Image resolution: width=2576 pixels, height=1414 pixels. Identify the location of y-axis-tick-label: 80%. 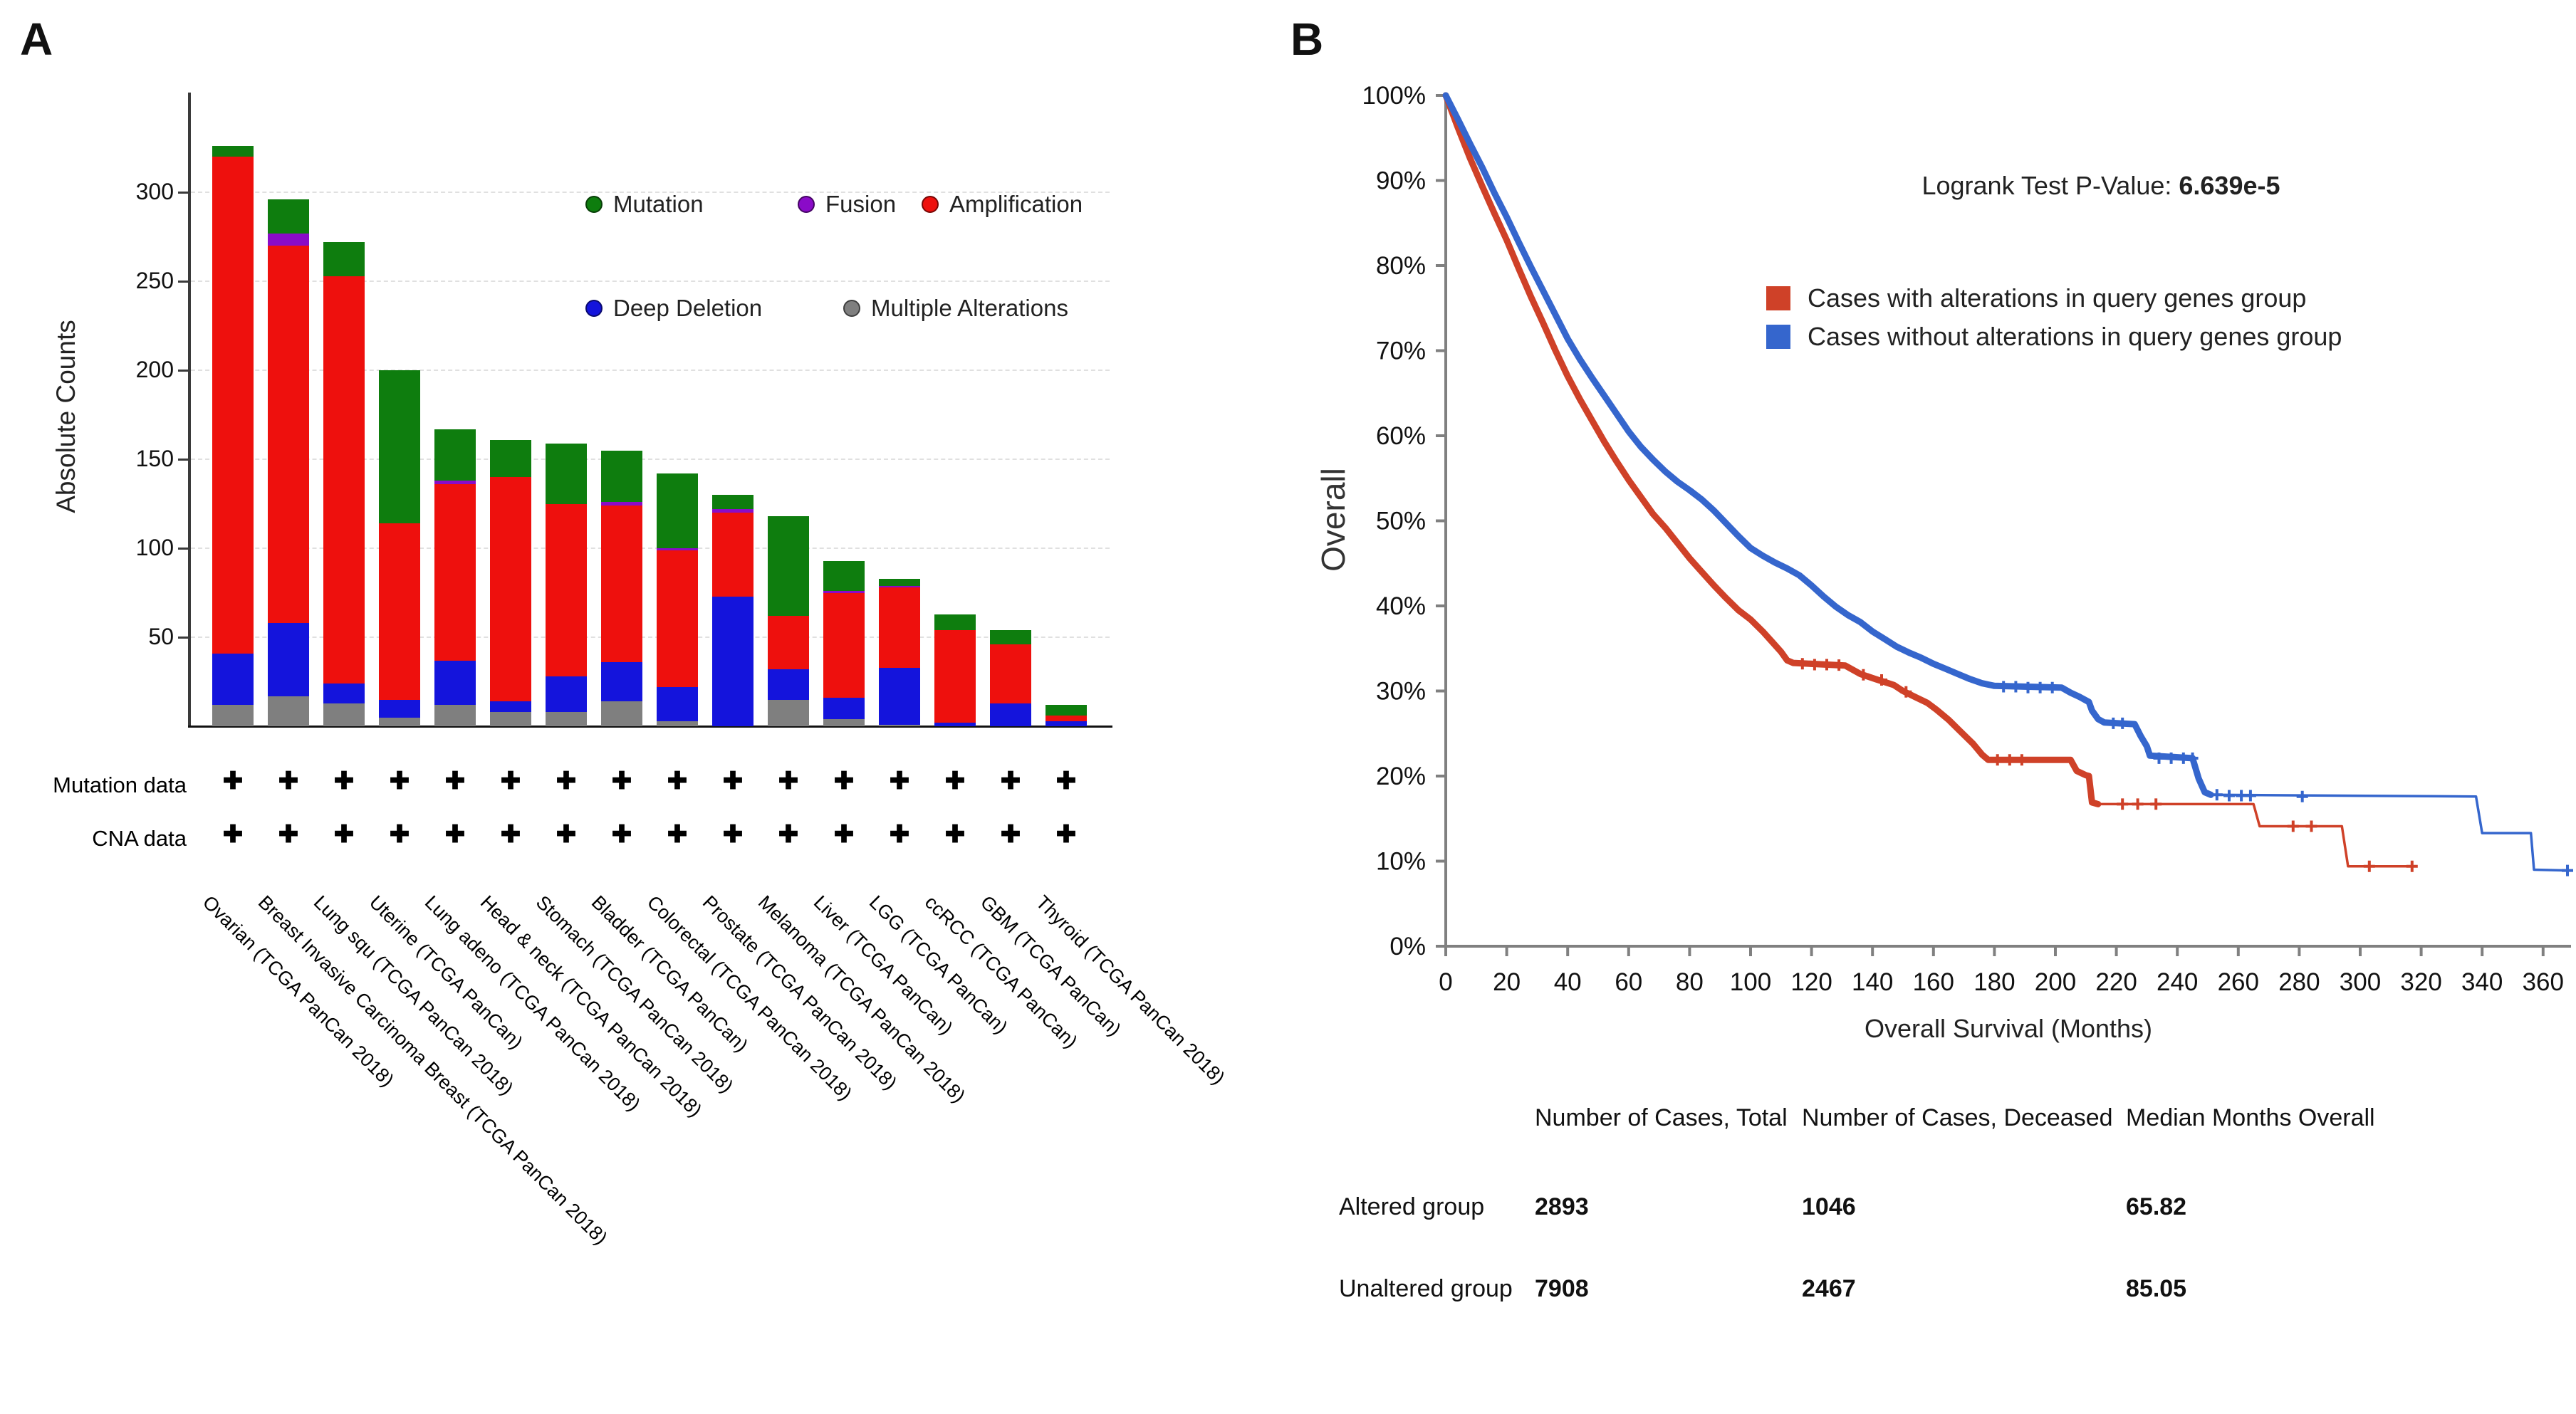
(1401, 266).